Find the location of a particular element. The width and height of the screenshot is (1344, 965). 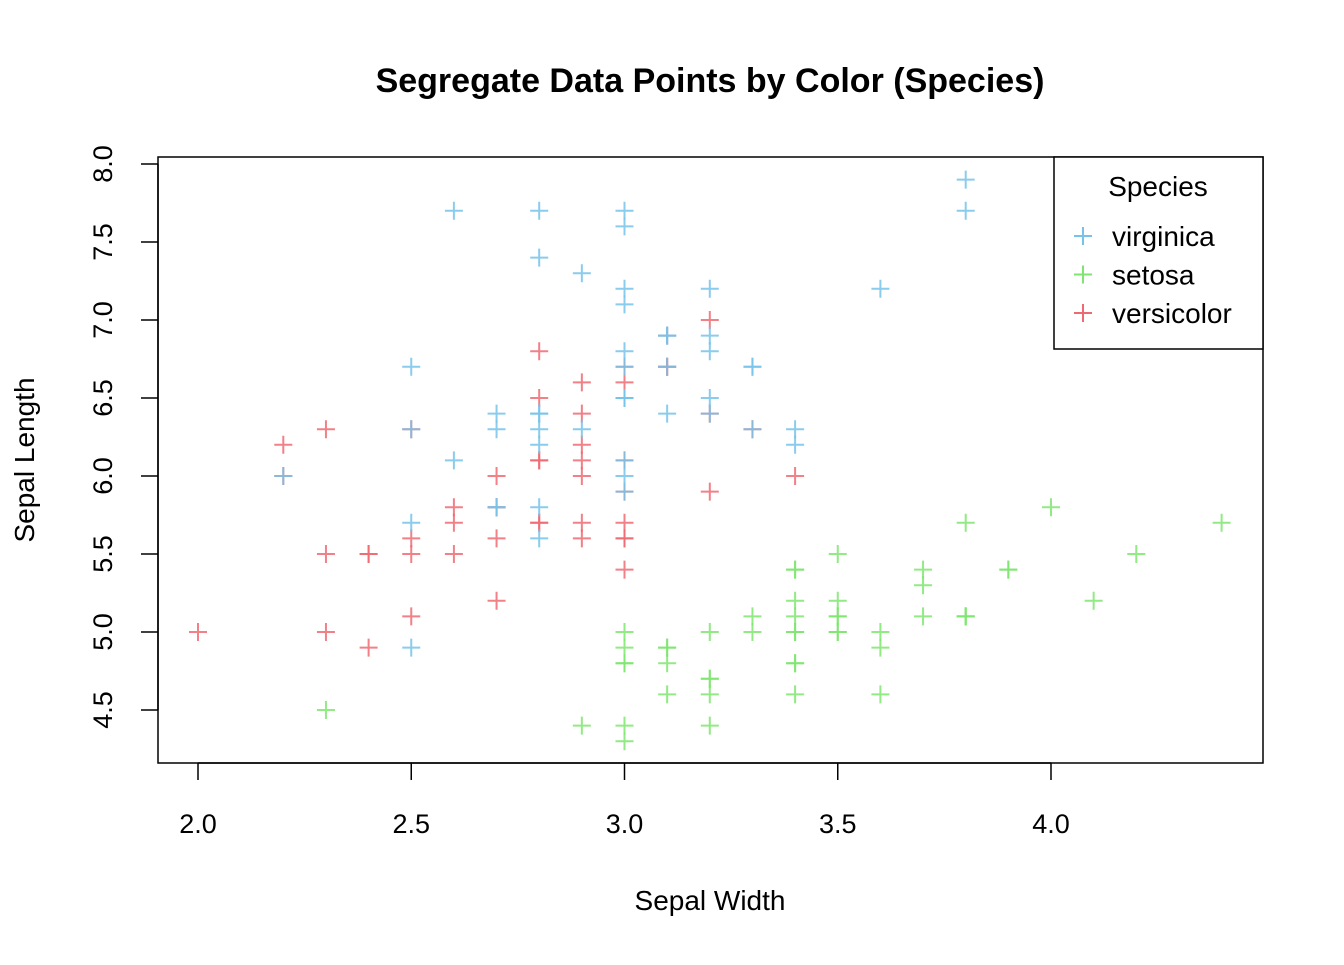

x-tick-label: 3.0 is located at coordinates (625, 824).